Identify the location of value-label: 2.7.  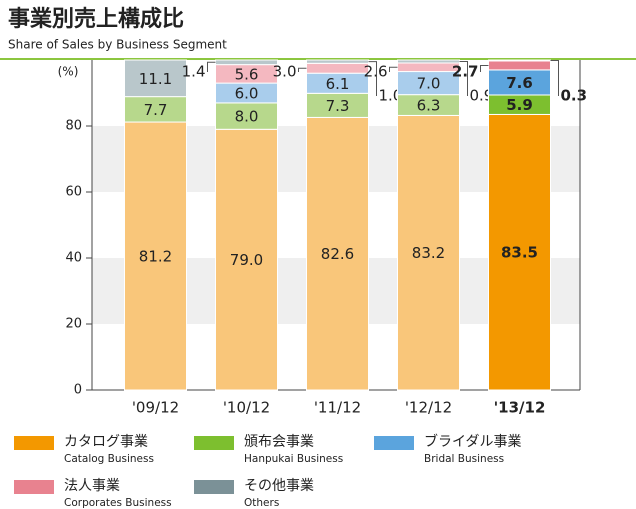
(465, 72).